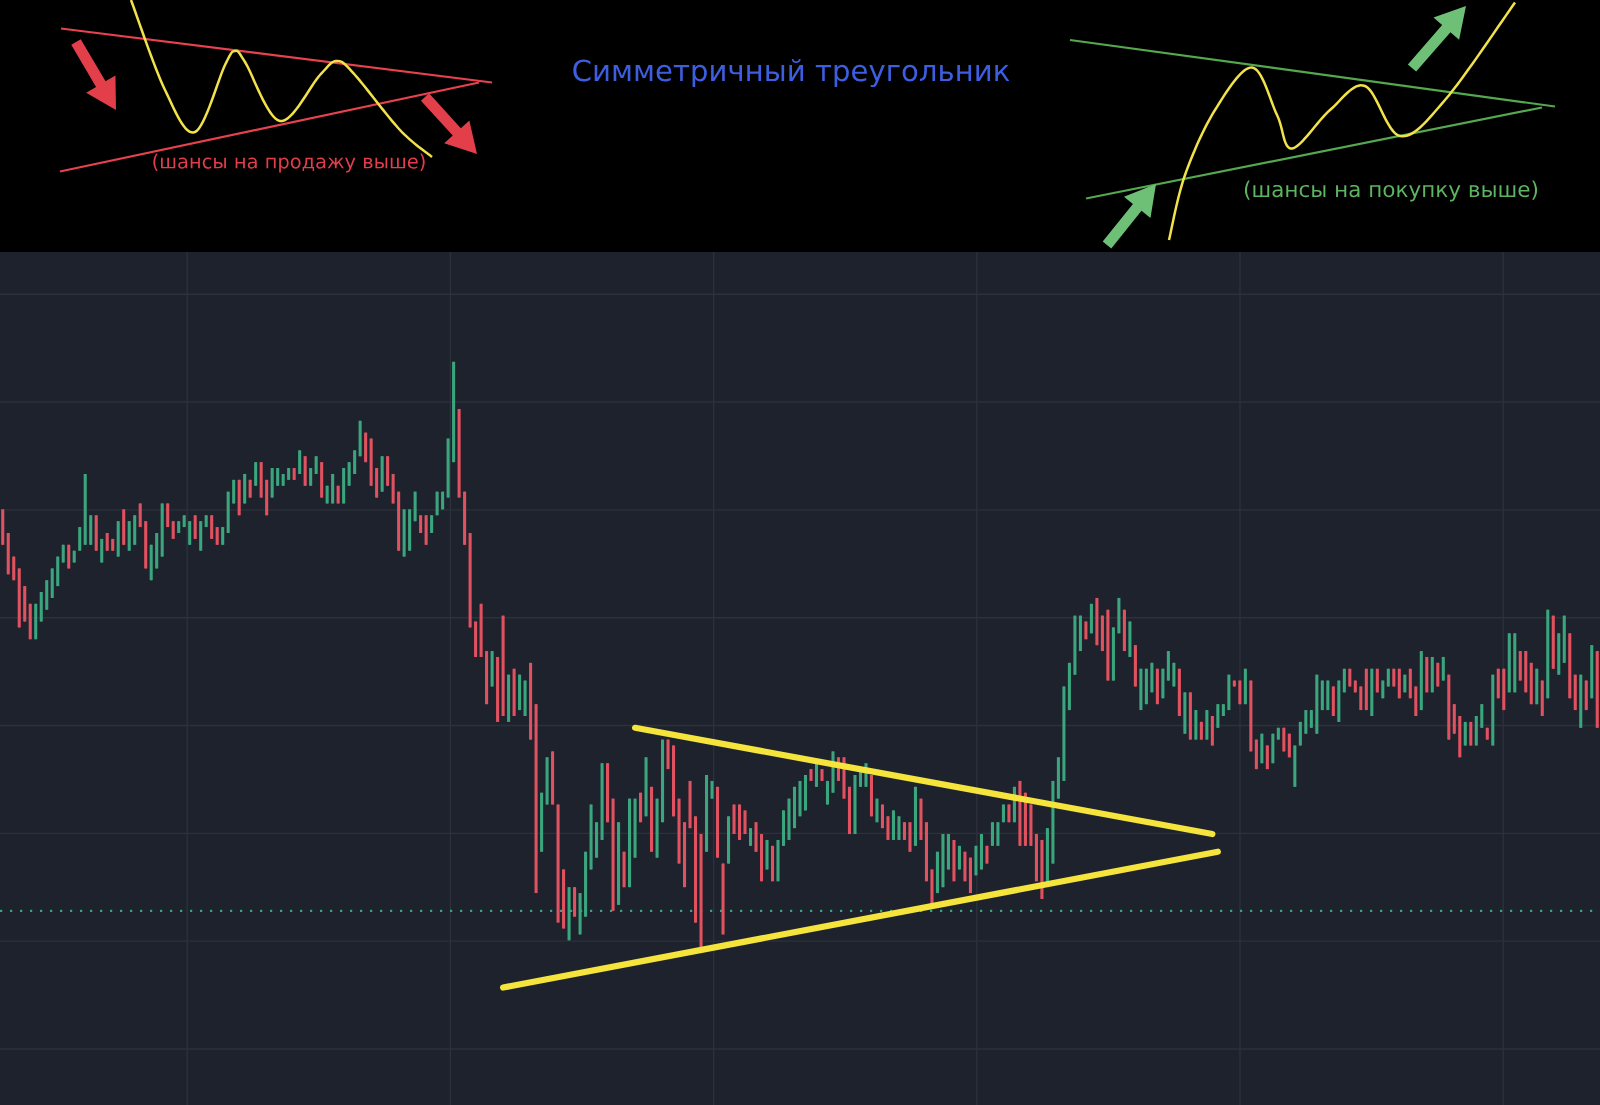 The width and height of the screenshot is (1600, 1105). I want to click on text: (шансы на продажу выше), so click(289, 163).